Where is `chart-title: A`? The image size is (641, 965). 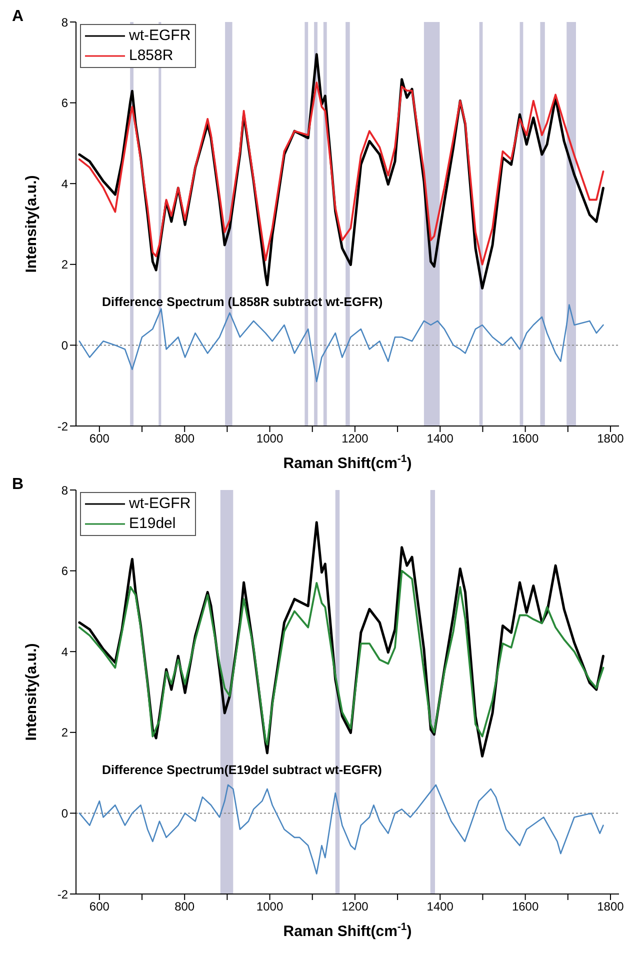
chart-title: A is located at coordinates (18, 17).